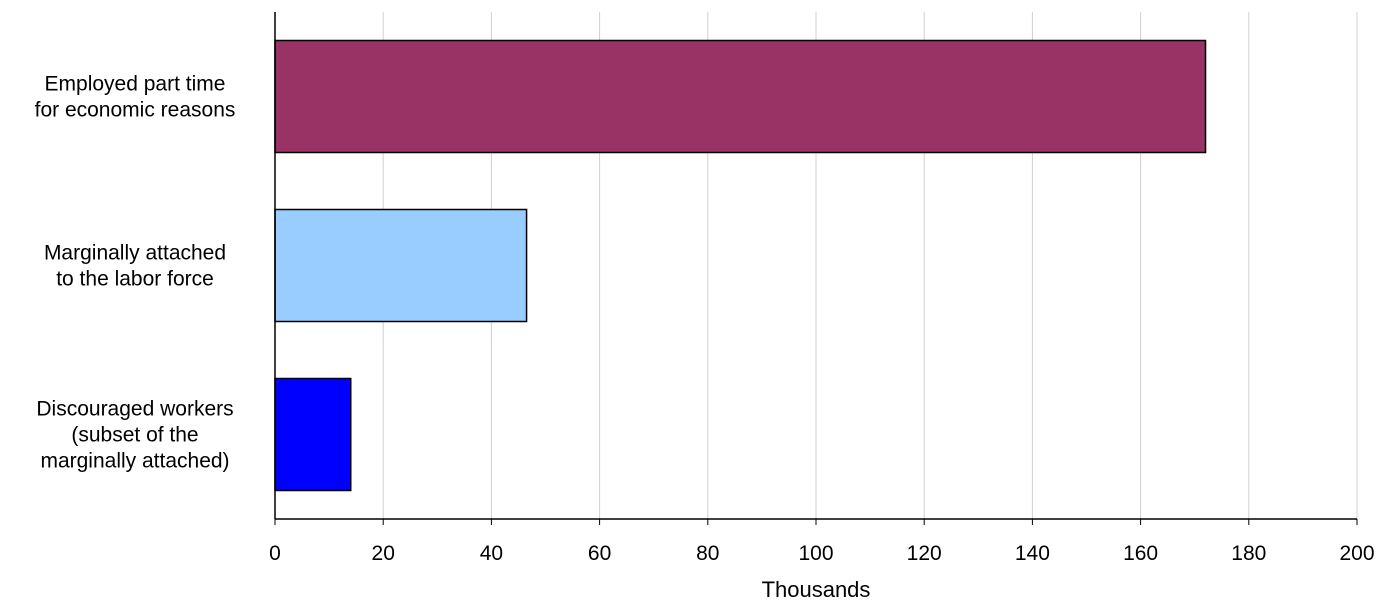 This screenshot has width=1379, height=605. Describe the element at coordinates (1032, 553) in the screenshot. I see `x-tick-label: 140` at that location.